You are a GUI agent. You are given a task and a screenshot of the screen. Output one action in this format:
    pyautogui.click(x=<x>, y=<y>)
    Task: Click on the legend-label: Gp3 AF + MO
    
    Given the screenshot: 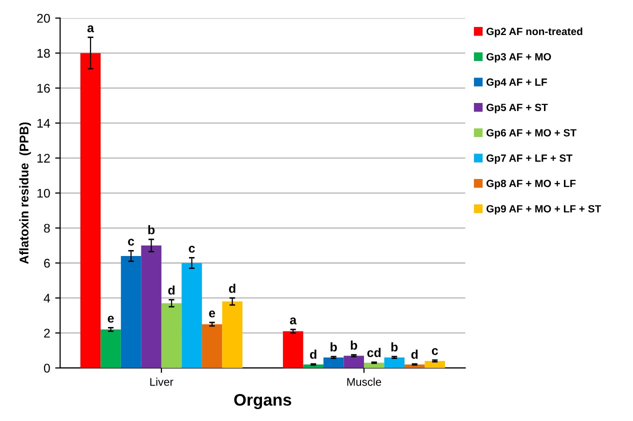 What is the action you would take?
    pyautogui.click(x=518, y=58)
    